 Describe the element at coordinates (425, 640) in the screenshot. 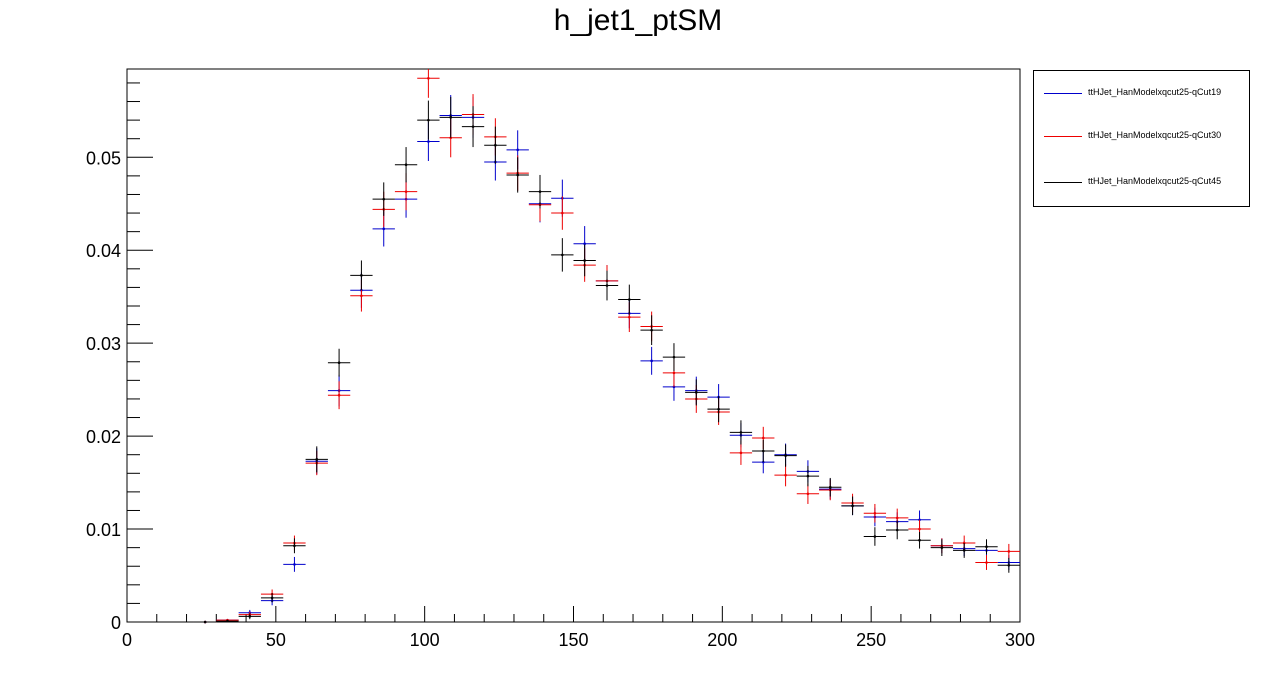

I see `x-tick-label: 100` at that location.